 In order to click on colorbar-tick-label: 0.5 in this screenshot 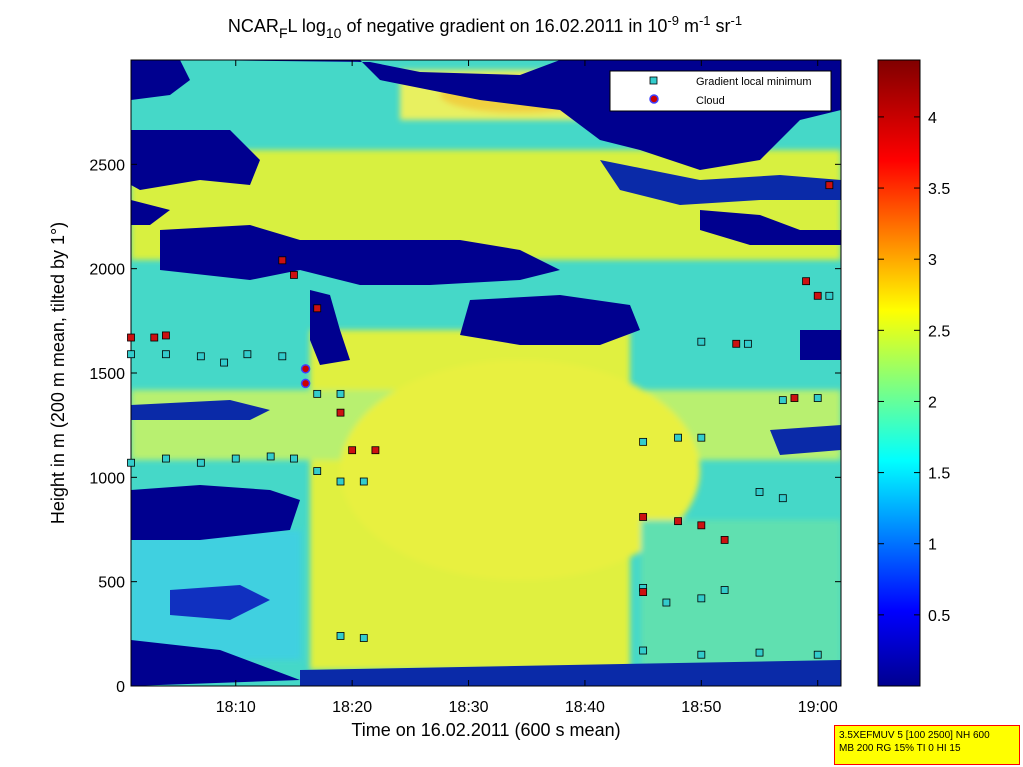, I will do `click(939, 616)`.